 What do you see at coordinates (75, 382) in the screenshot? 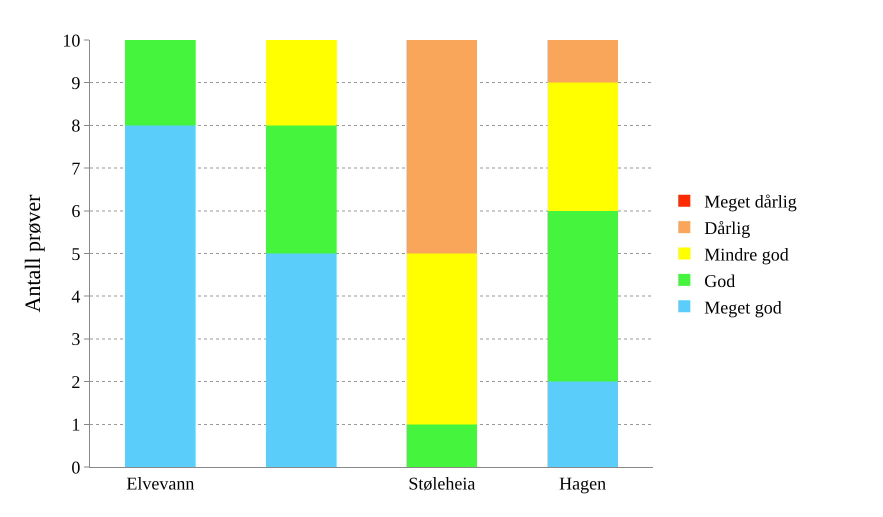
I see `y-tick-label: 2` at bounding box center [75, 382].